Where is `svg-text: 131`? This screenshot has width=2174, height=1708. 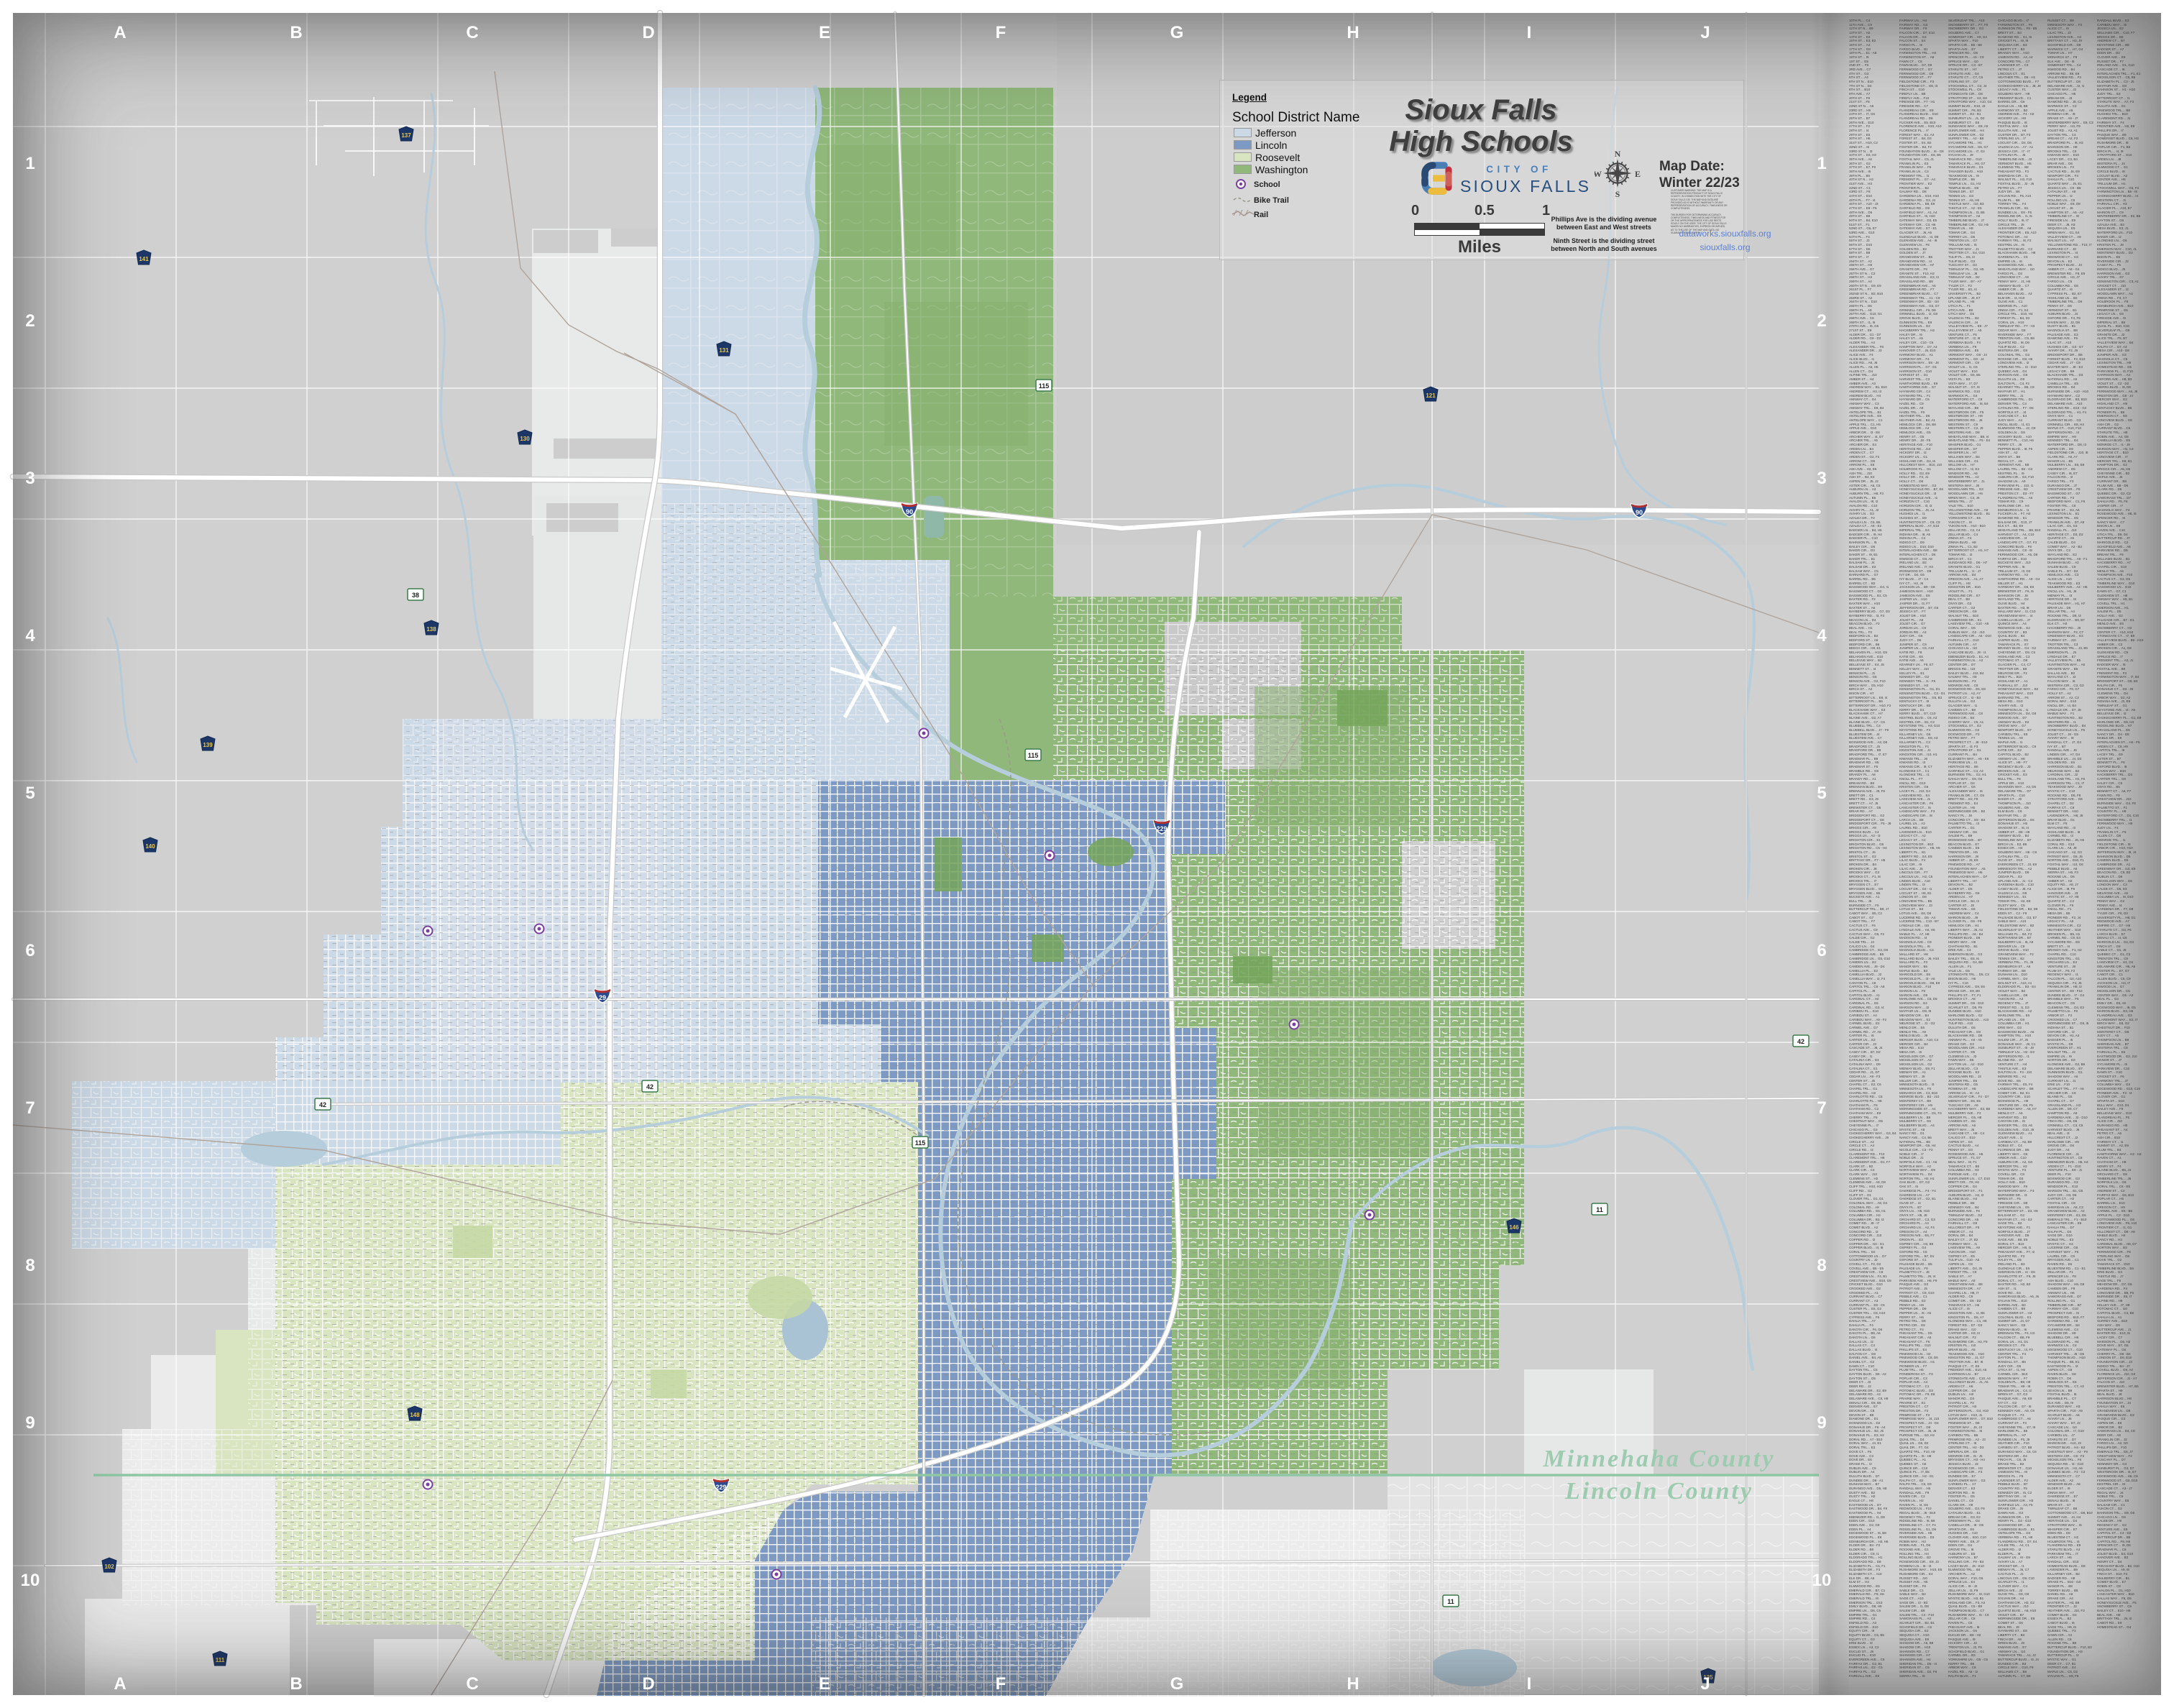
svg-text: 131 is located at coordinates (724, 350).